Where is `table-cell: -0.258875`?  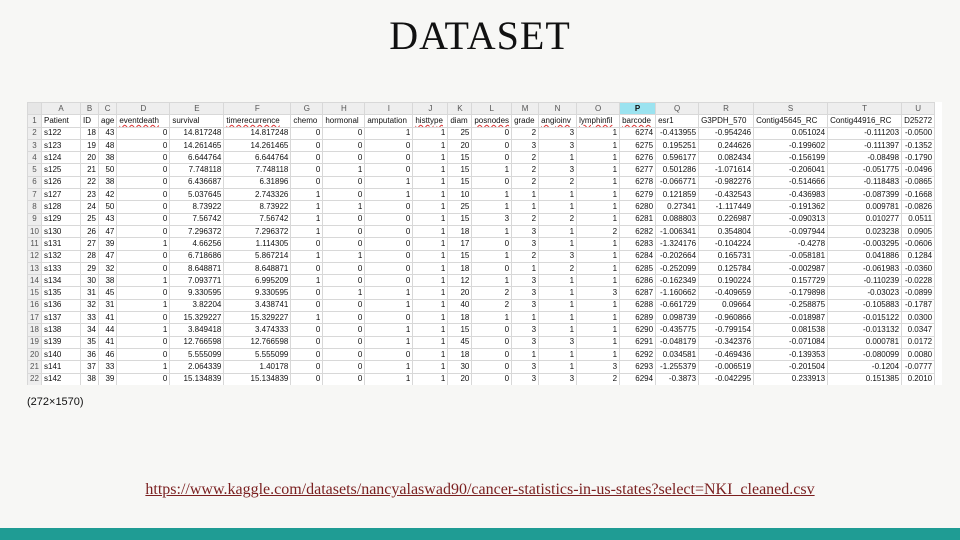
table-cell: -0.258875 is located at coordinates (791, 305).